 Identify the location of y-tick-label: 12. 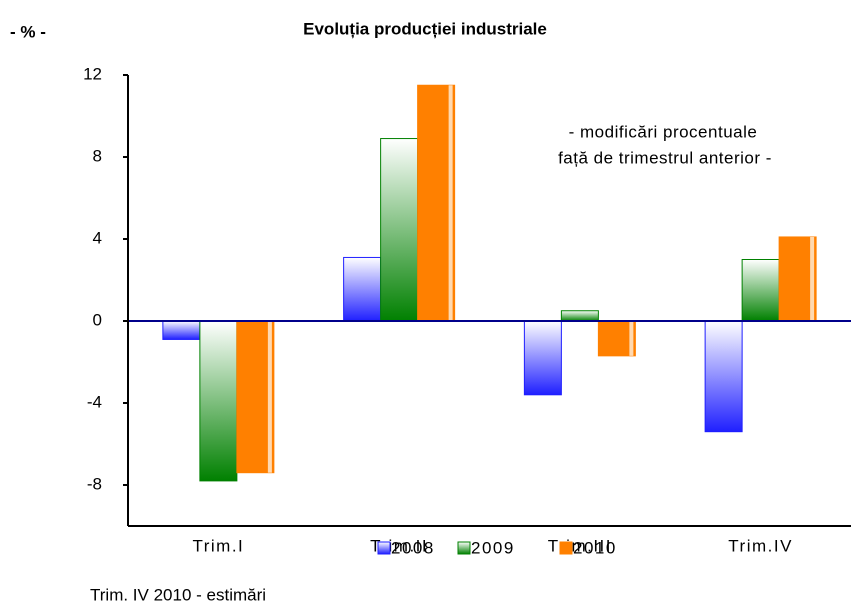
(92, 73).